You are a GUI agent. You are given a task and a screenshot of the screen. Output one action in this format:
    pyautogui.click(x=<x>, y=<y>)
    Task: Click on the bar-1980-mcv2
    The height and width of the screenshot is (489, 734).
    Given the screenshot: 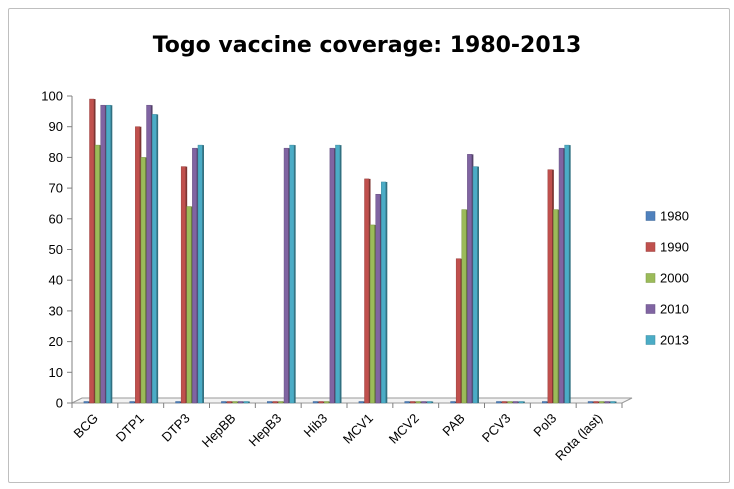 What is the action you would take?
    pyautogui.click(x=407, y=402)
    